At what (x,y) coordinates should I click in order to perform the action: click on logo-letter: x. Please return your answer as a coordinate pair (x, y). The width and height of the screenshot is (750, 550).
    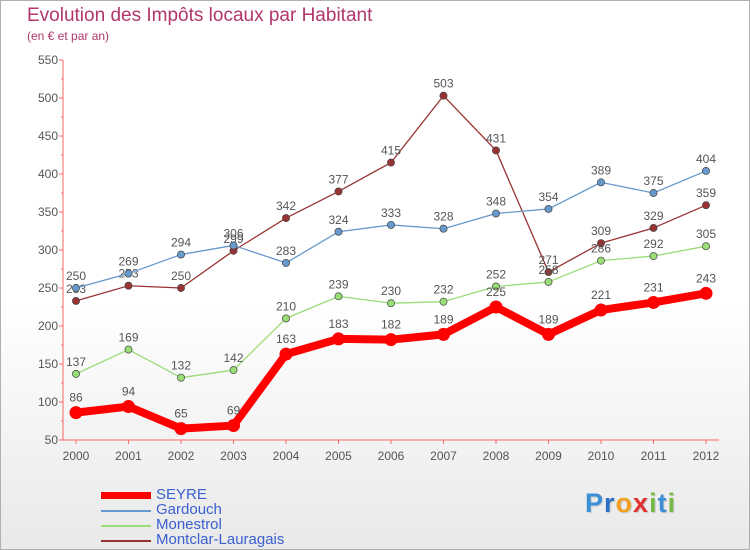
    Looking at the image, I should click on (641, 503).